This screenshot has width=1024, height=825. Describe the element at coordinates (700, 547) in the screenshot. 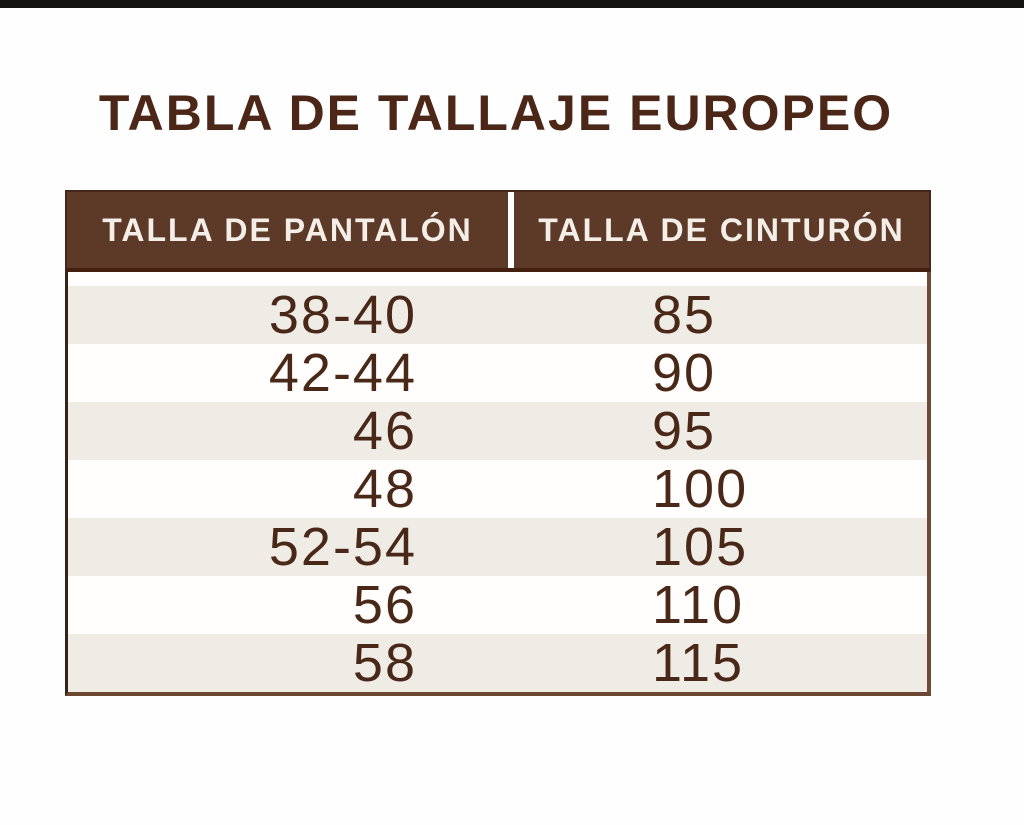

I see `cell-cinturon: 105` at that location.